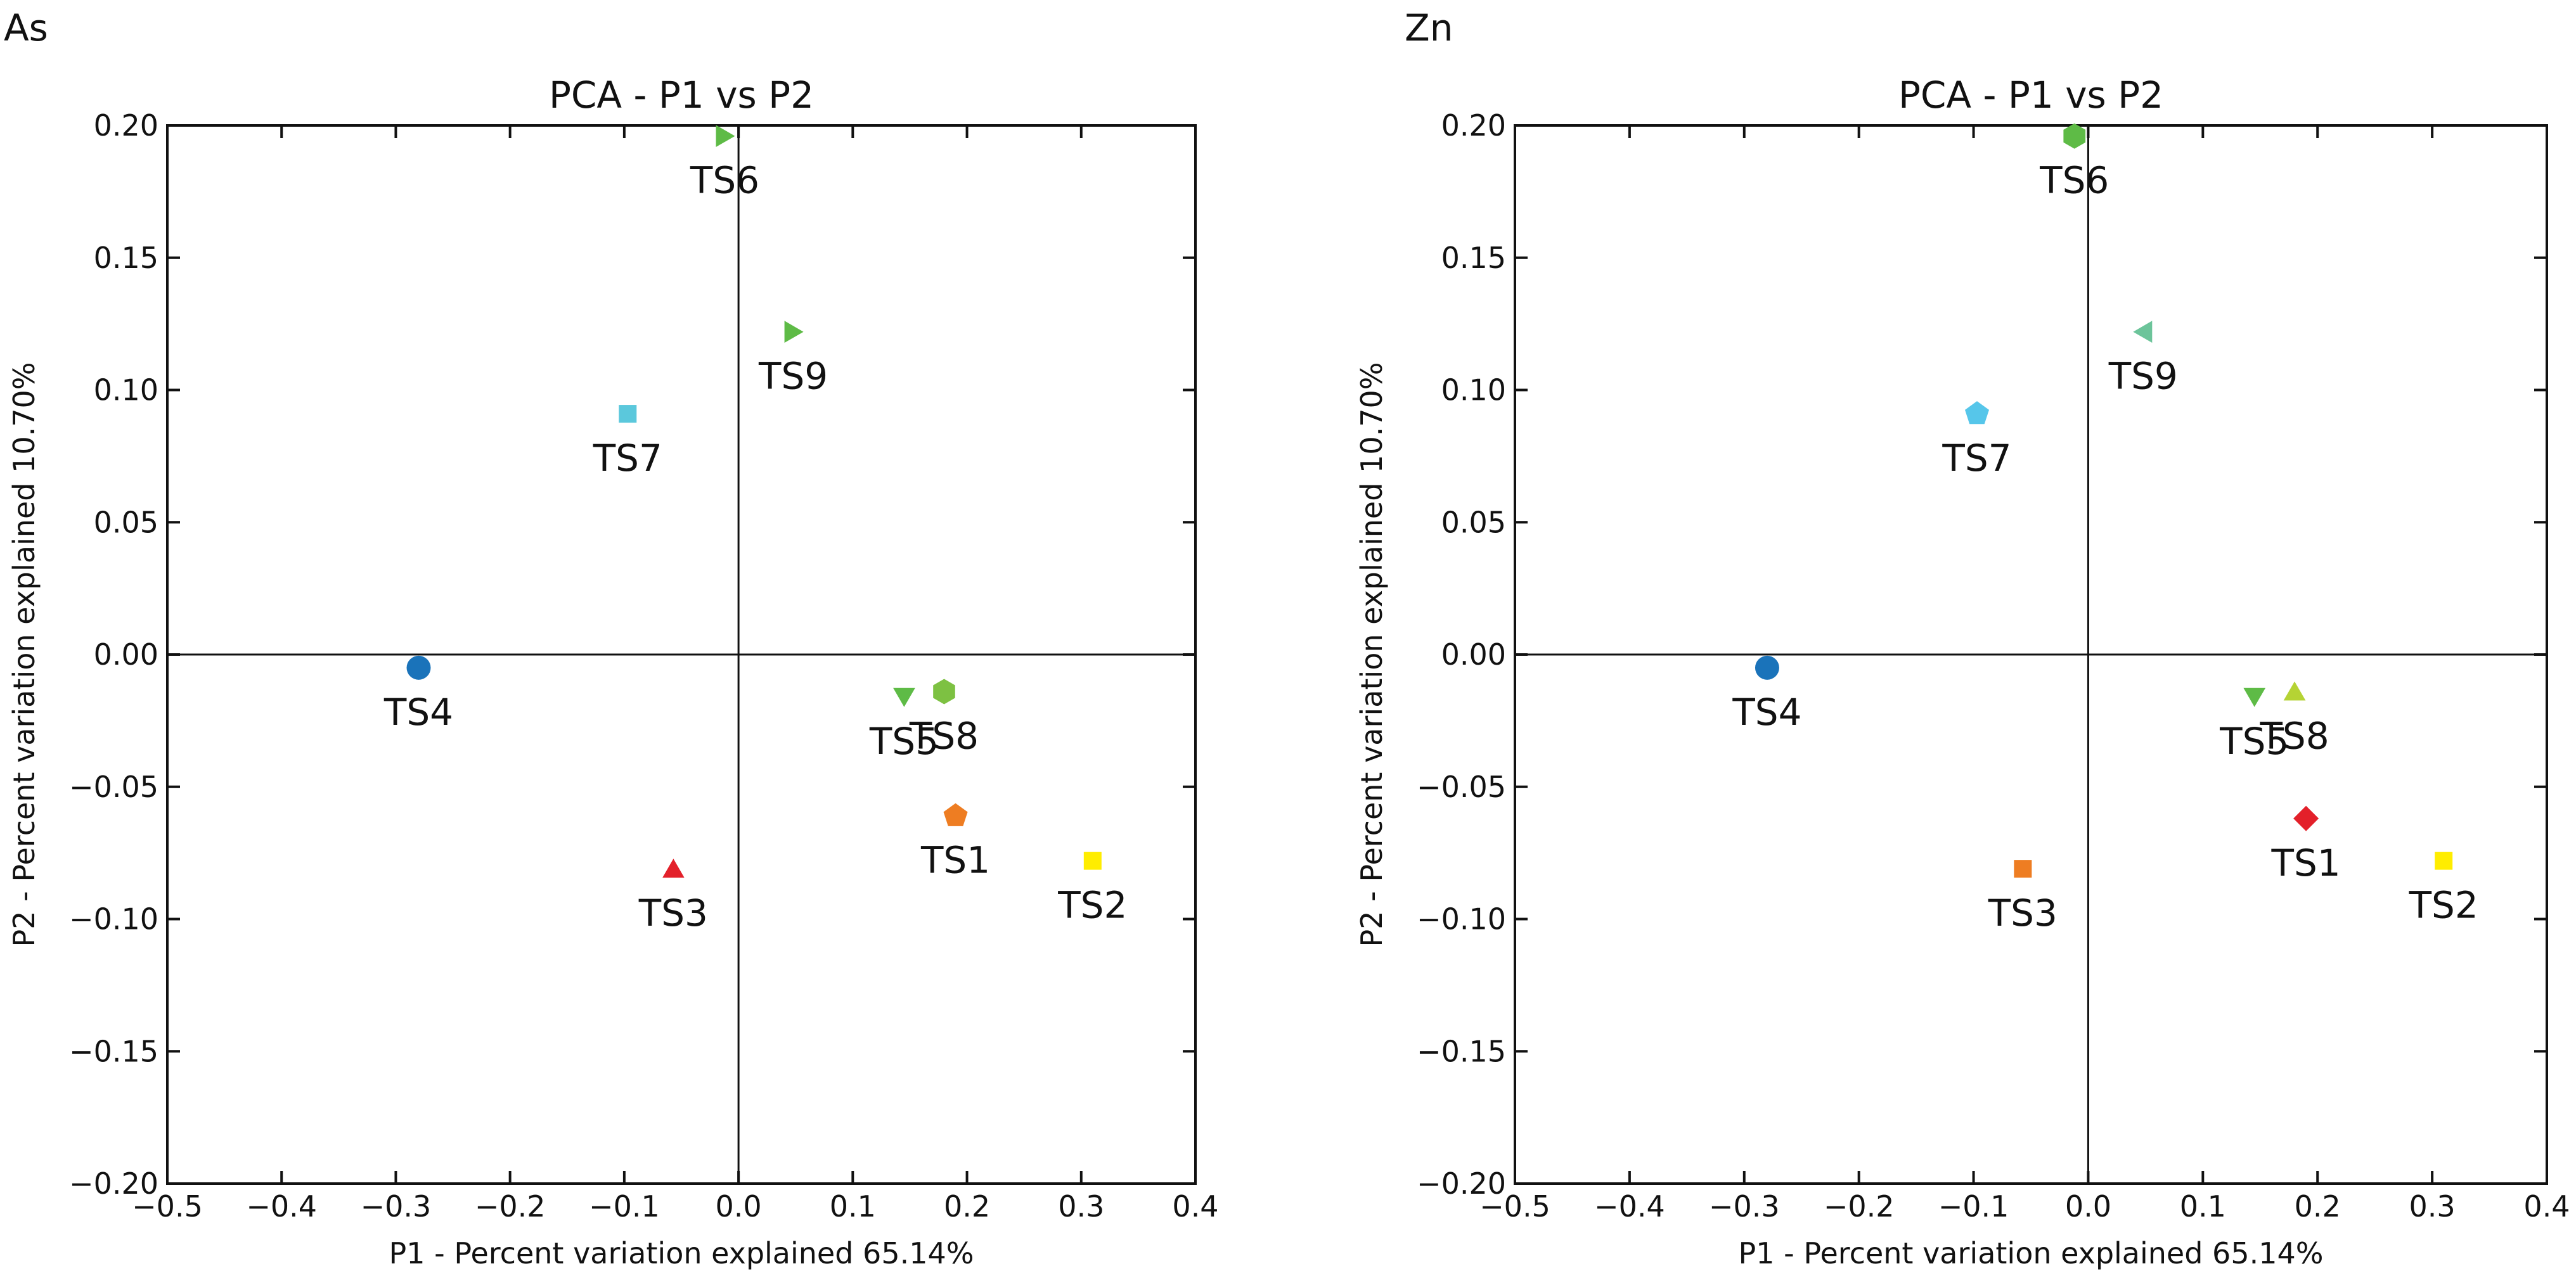 Image resolution: width=2576 pixels, height=1278 pixels. What do you see at coordinates (1081, 1206) in the screenshot?
I see `x-tick-label: 0.3` at bounding box center [1081, 1206].